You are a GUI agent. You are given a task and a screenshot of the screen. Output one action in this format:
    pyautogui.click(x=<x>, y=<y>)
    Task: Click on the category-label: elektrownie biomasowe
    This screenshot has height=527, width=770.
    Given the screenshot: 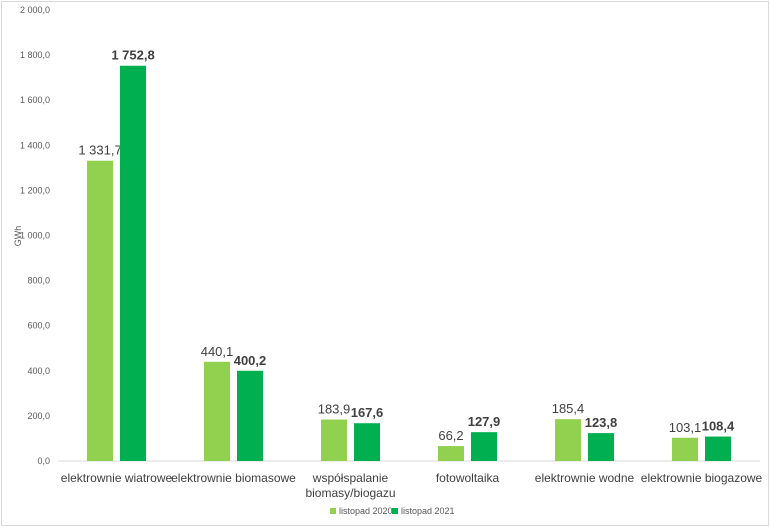 What is the action you would take?
    pyautogui.click(x=233, y=478)
    